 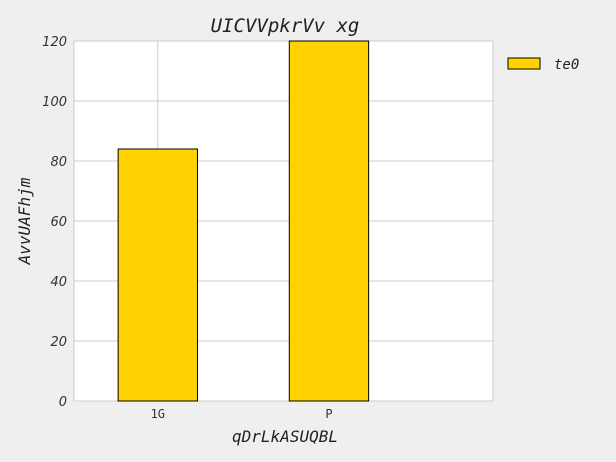 What do you see at coordinates (566, 65) in the screenshot?
I see `legend-label-te0: te0` at bounding box center [566, 65].